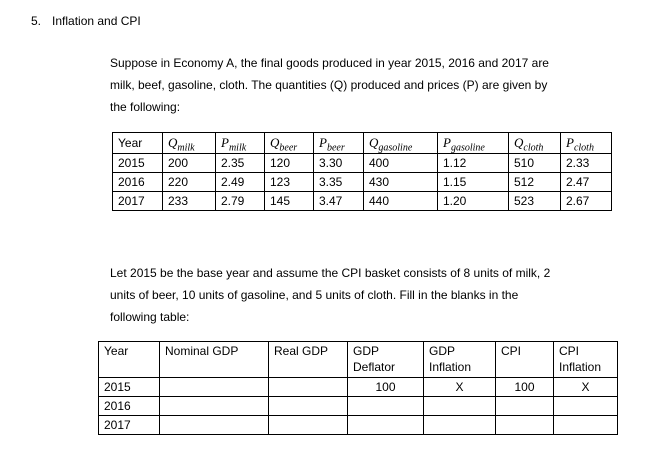 The width and height of the screenshot is (666, 452). I want to click on section-heading: 5. Inflation and CPI, so click(86, 21).